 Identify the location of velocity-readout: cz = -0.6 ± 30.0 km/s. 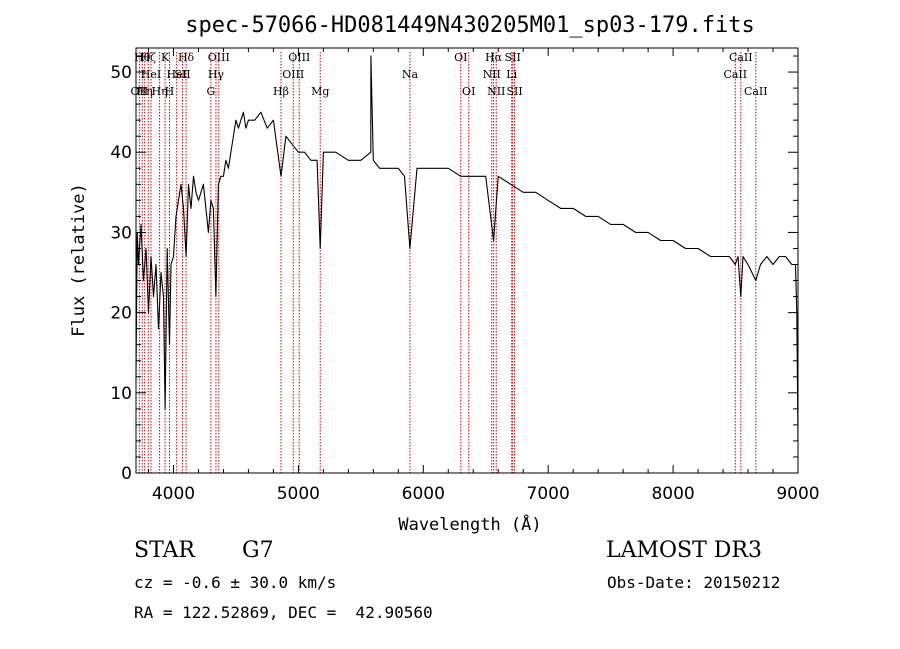
(235, 582).